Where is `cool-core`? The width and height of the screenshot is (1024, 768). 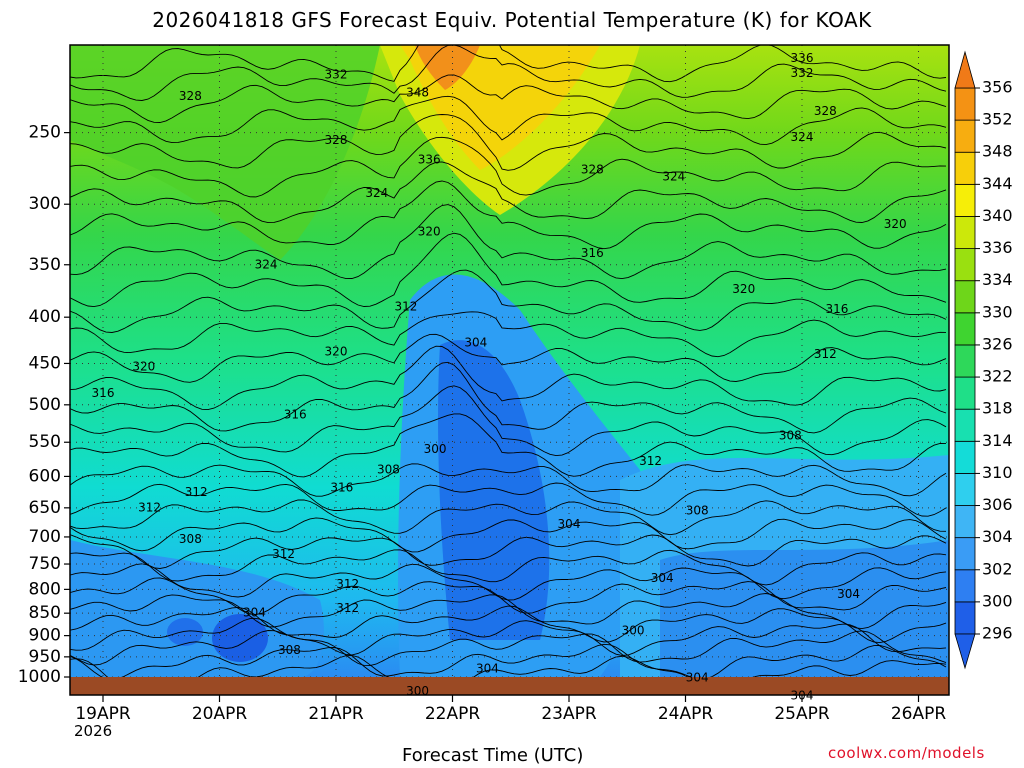
cool-core is located at coordinates (494, 490).